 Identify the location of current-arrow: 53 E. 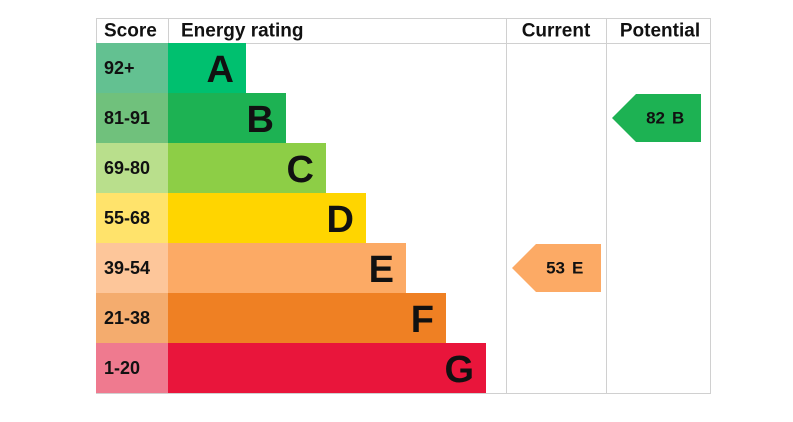
(556, 268).